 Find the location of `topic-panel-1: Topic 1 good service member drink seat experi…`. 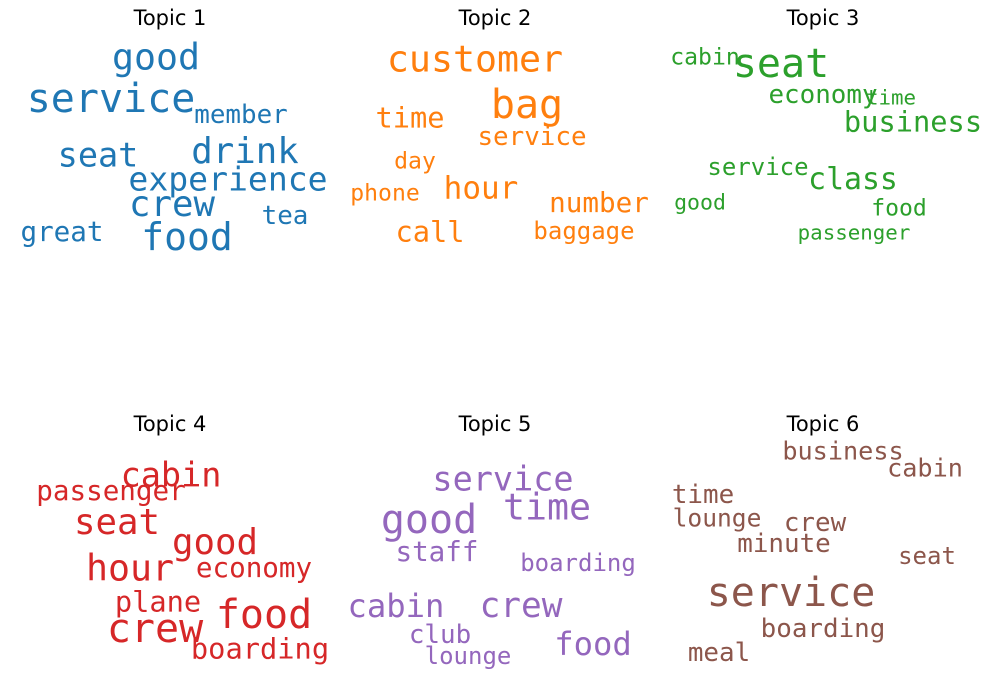

topic-panel-1: Topic 1 good service member drink seat experi… is located at coordinates (170, 130).